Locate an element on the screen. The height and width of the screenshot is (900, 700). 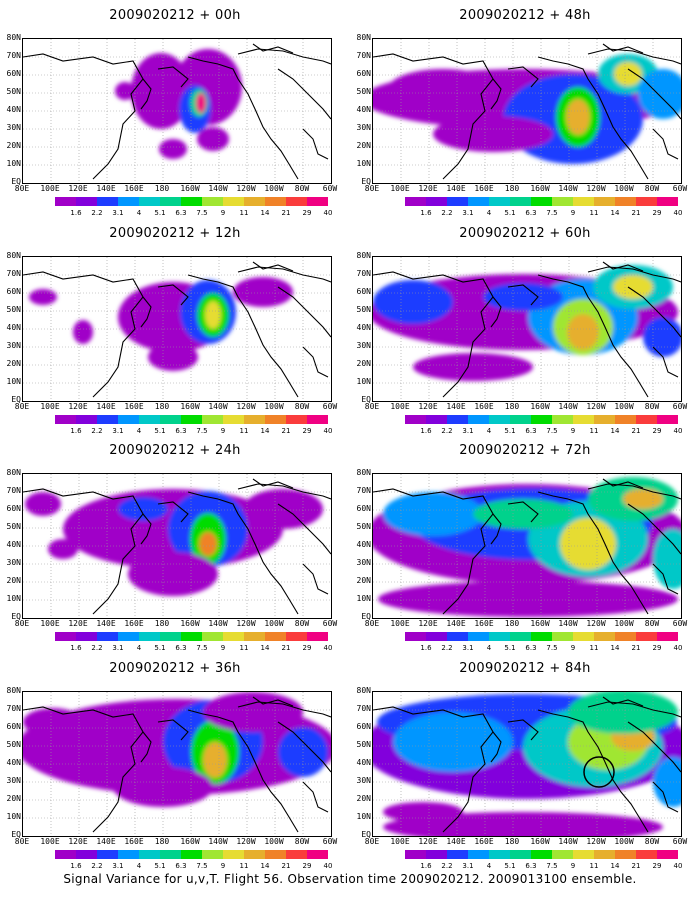
colorbar-label: 7.5 is located at coordinates (202, 213).